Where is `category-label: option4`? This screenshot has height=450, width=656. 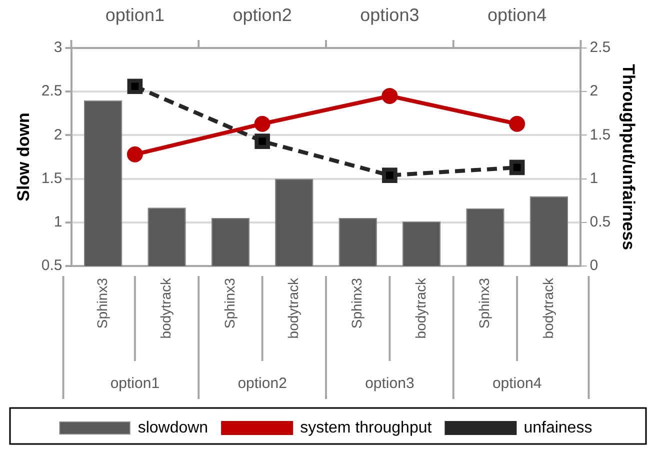
category-label: option4 is located at coordinates (517, 383).